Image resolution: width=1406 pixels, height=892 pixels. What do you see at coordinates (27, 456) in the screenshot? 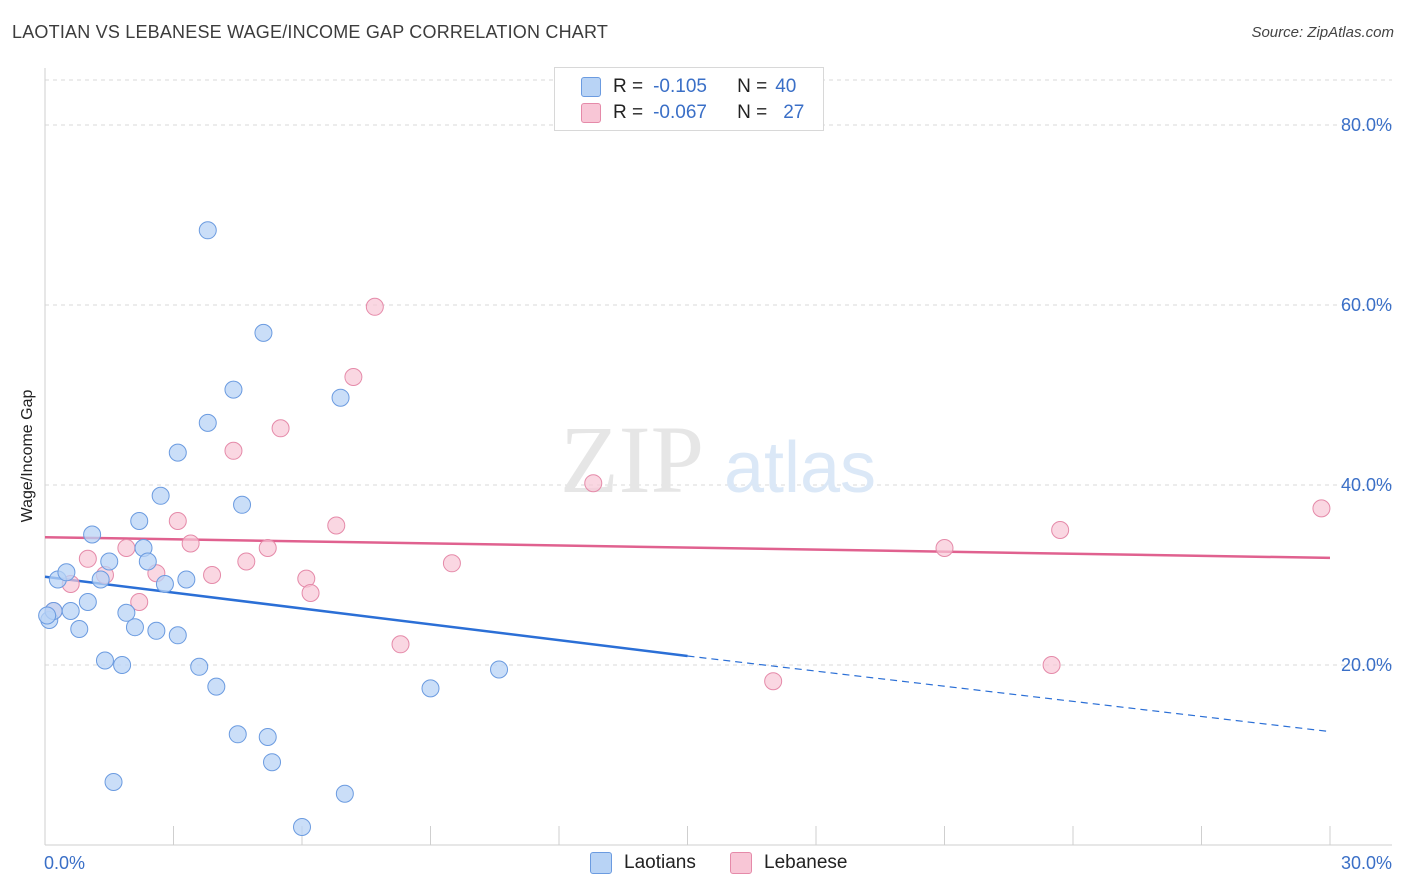
I see `y-axis-label: Wage/Income Gap` at bounding box center [27, 456].